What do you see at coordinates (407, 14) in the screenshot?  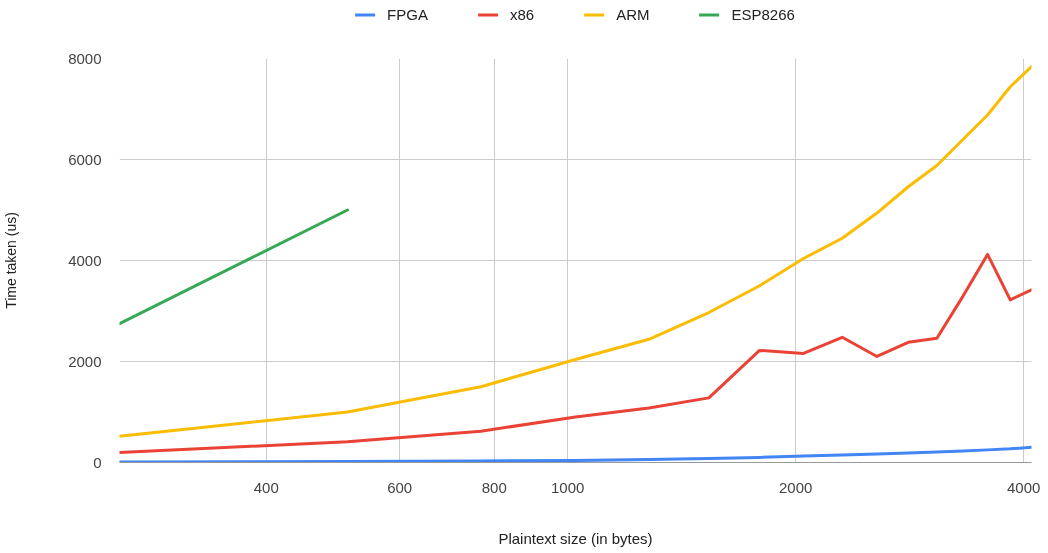 I see `legend-label: FPGA` at bounding box center [407, 14].